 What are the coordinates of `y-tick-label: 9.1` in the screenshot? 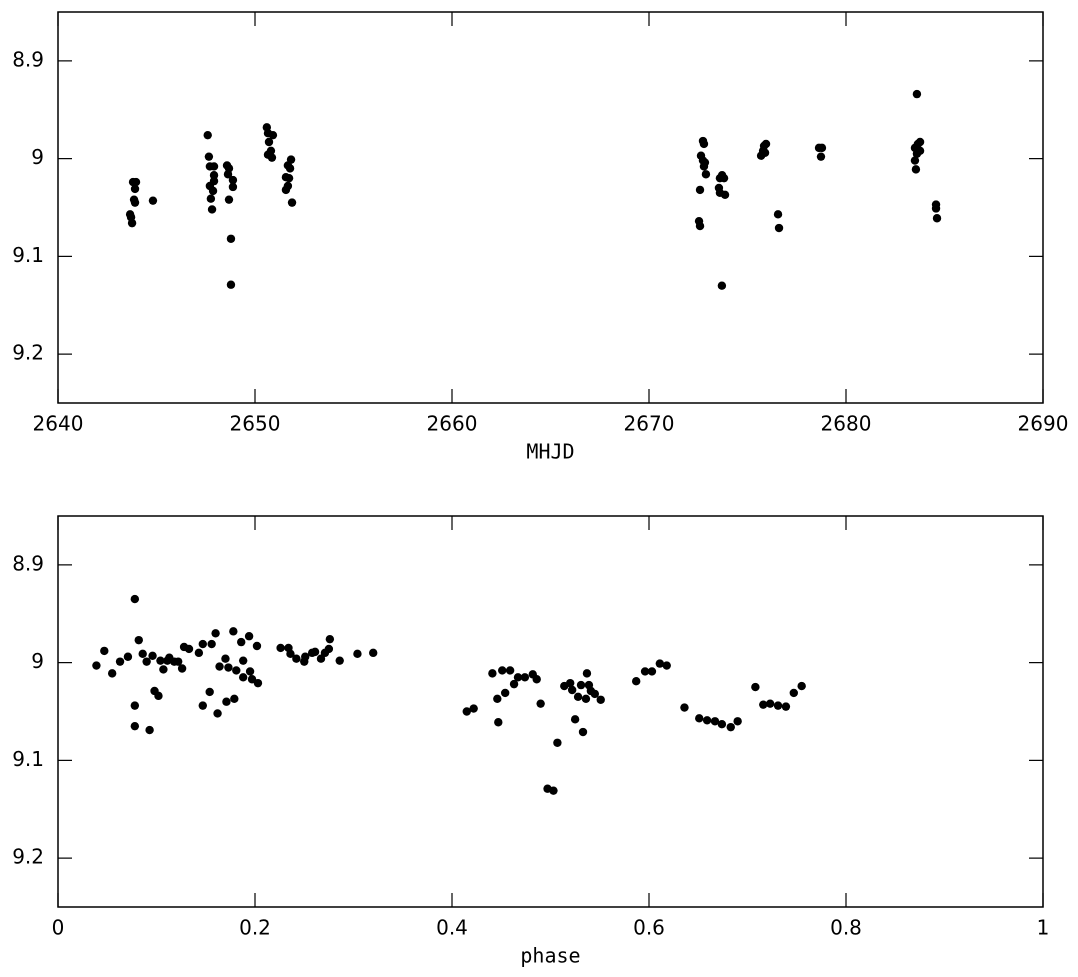 It's located at (28, 759).